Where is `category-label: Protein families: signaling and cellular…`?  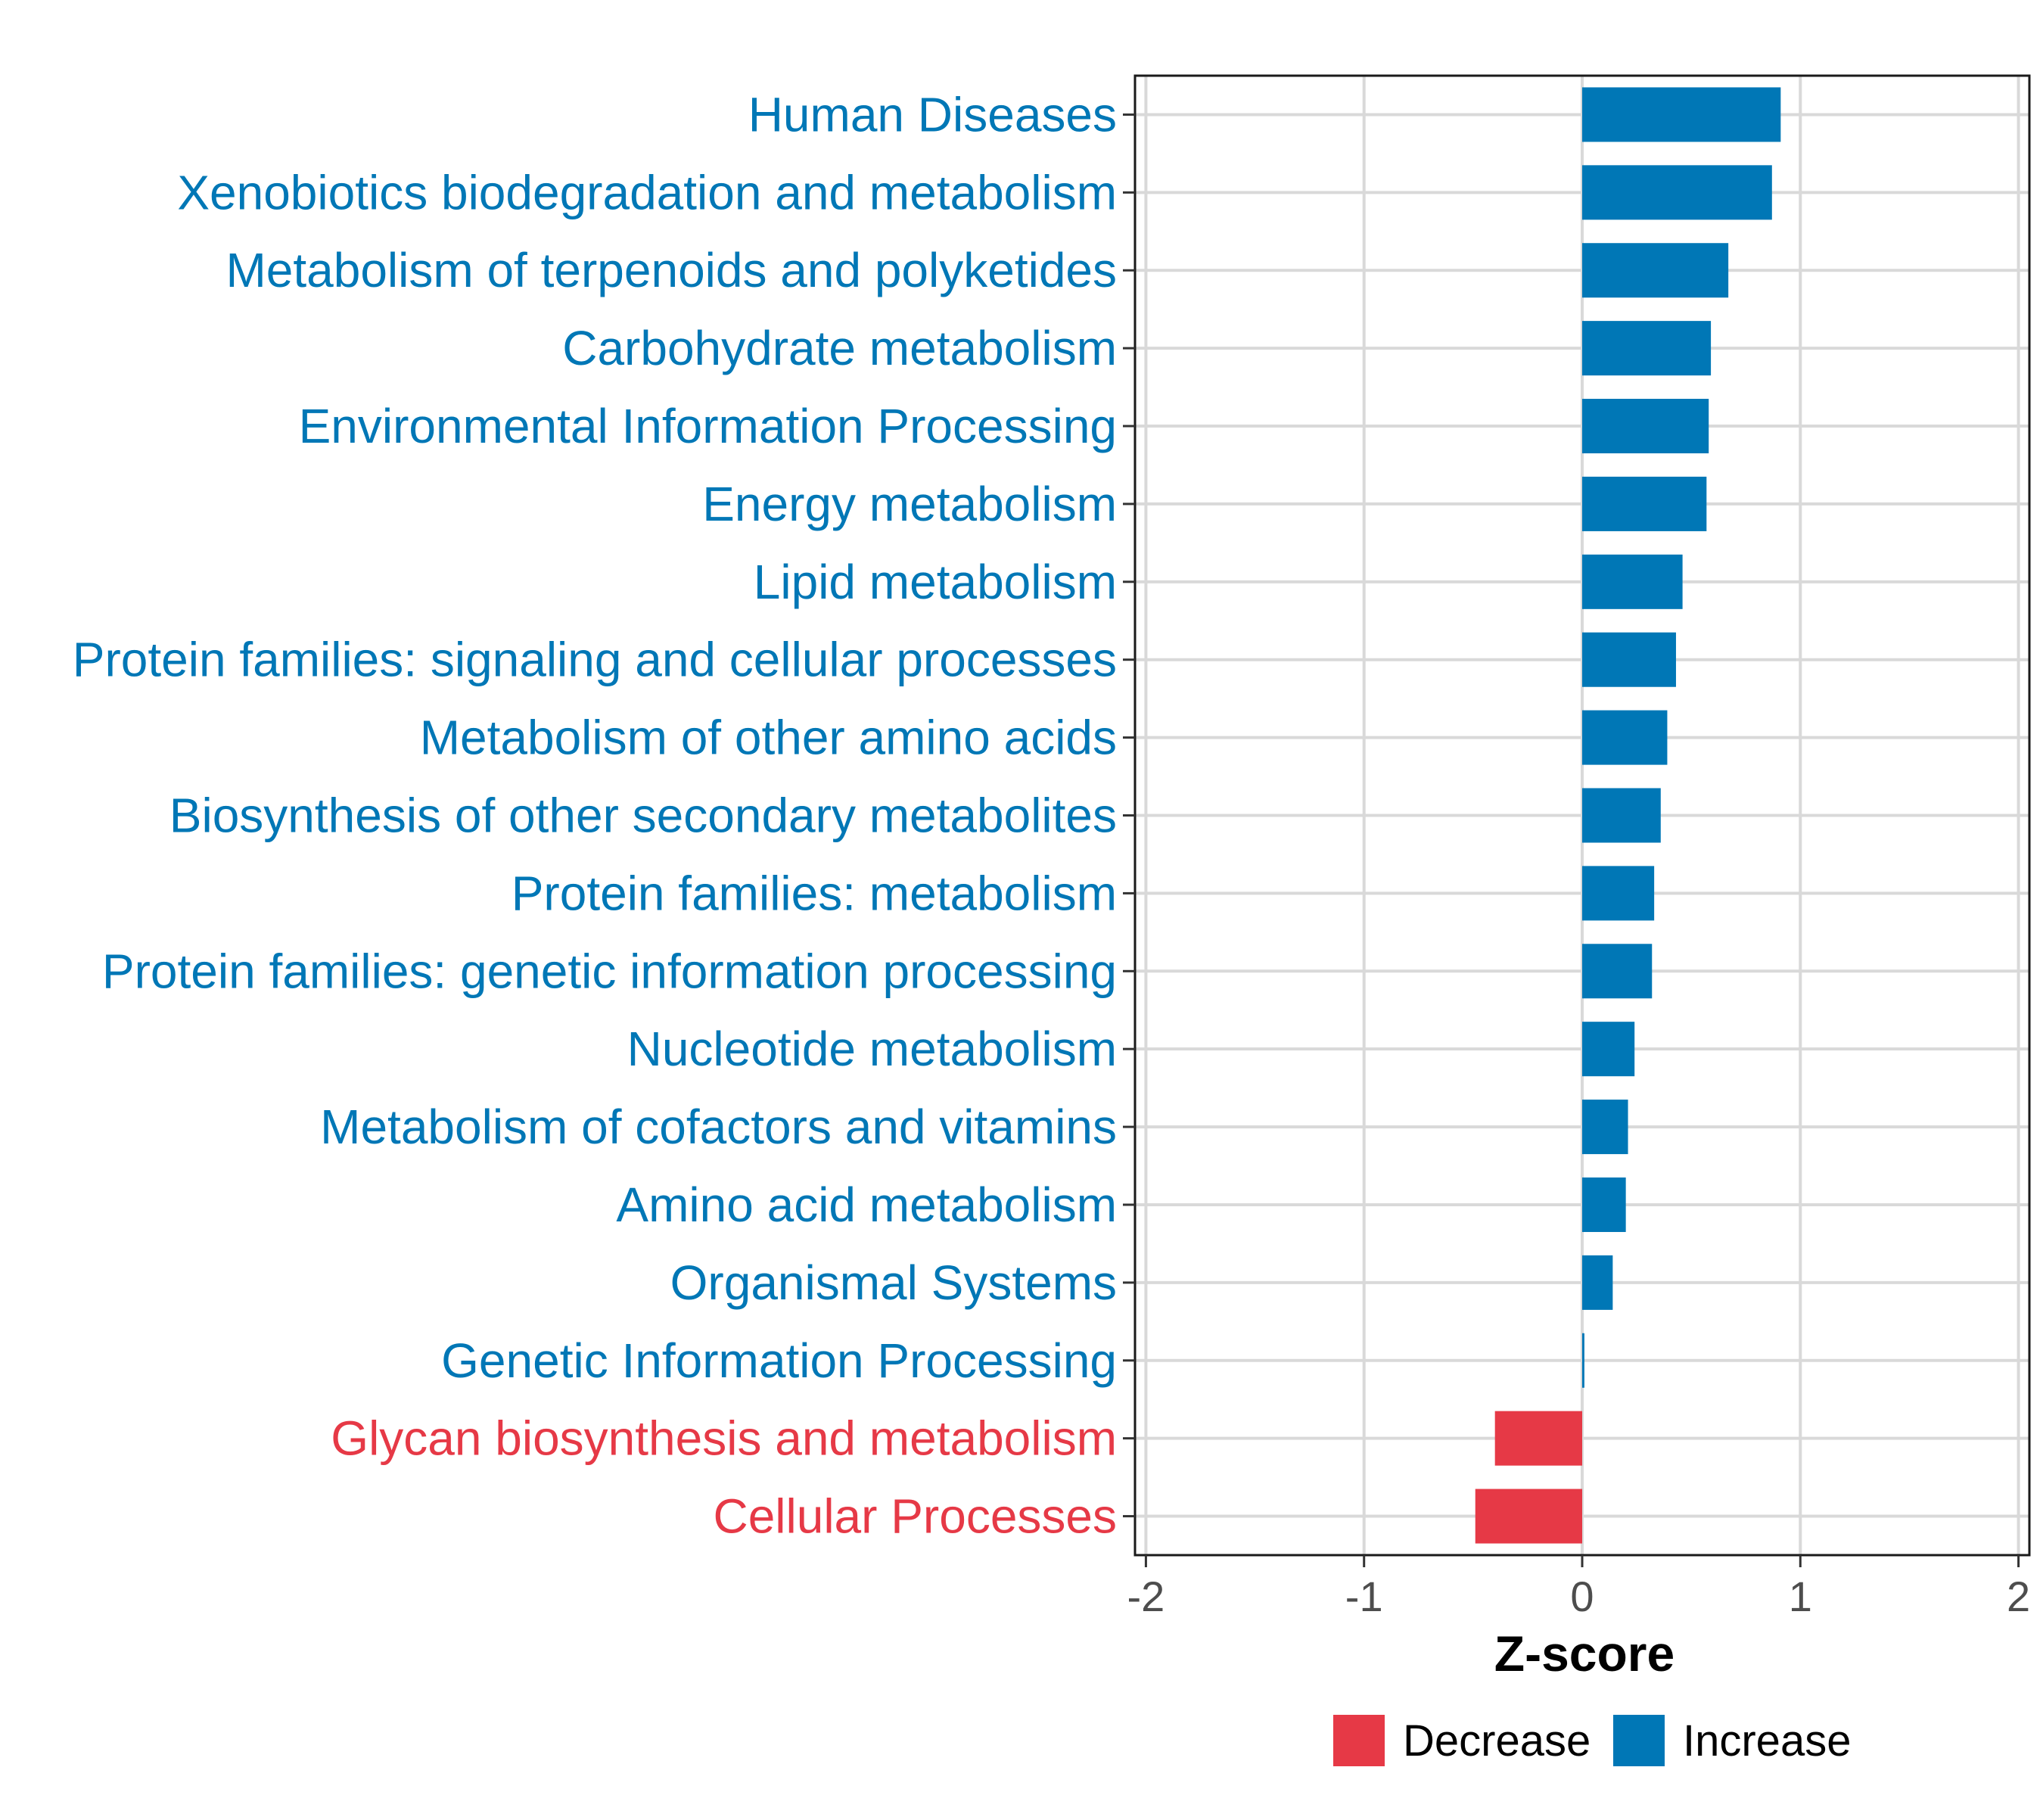 category-label: Protein families: signaling and cellular… is located at coordinates (595, 660).